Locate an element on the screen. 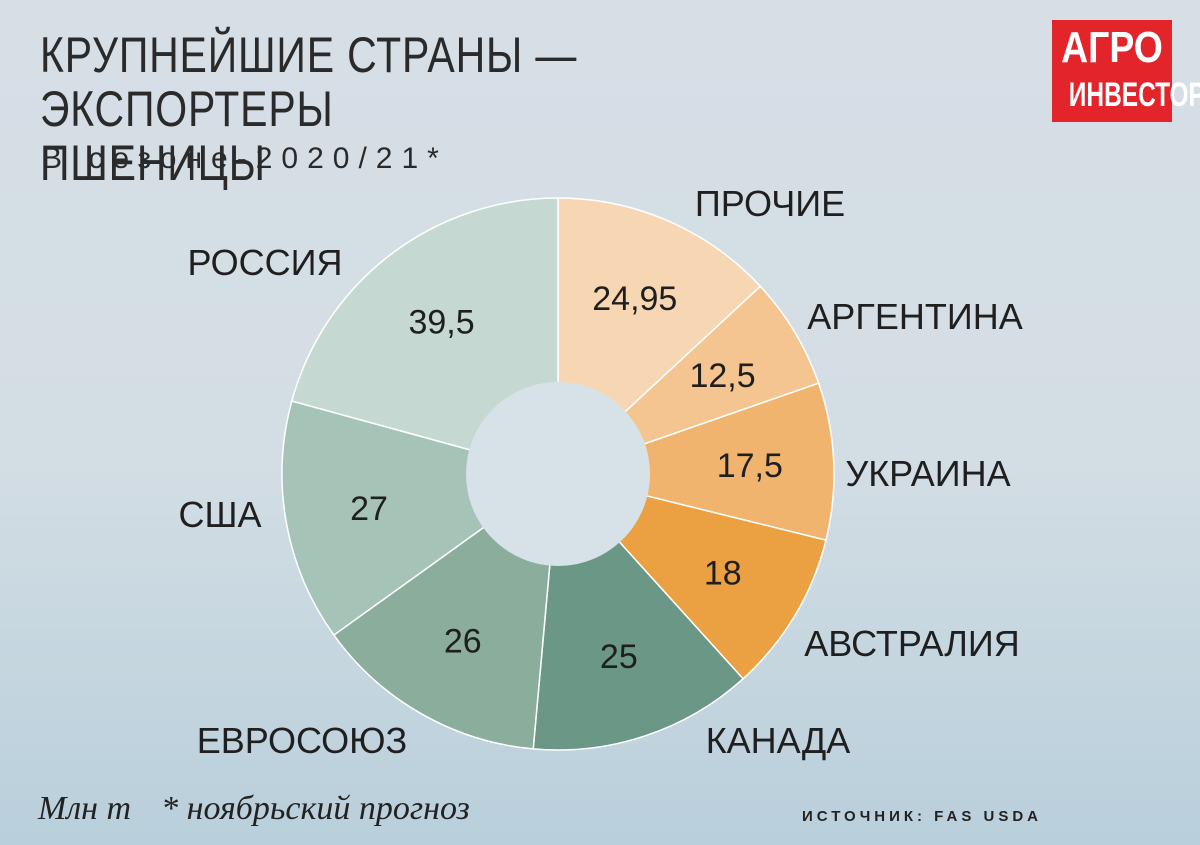  value-label-5: 25 is located at coordinates (619, 657).